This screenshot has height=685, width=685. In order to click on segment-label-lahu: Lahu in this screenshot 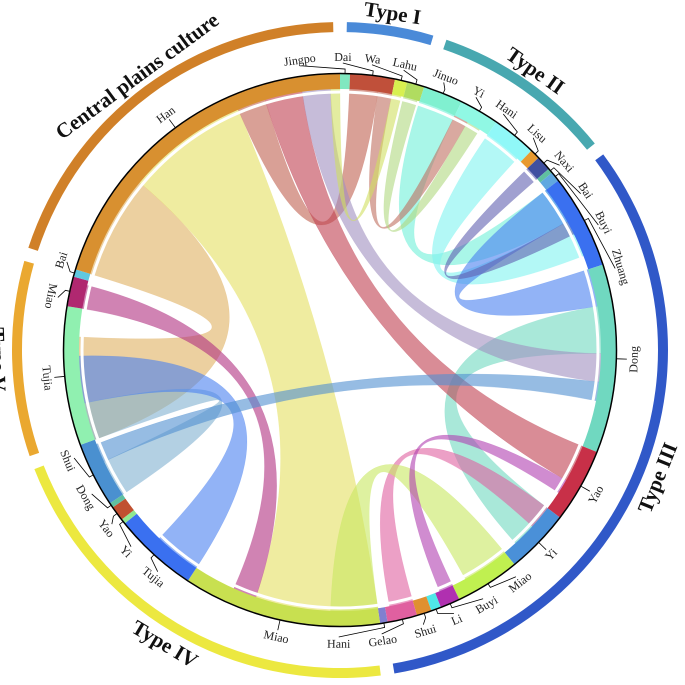, I will do `click(404, 64)`.